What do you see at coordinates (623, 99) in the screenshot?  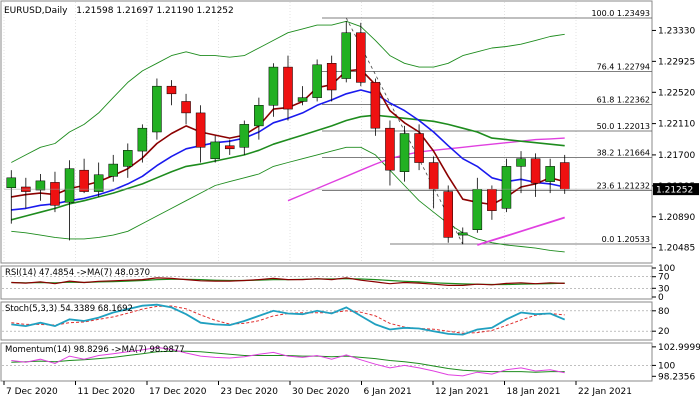 I see `fib-level-label: 61.8 1.22362` at bounding box center [623, 99].